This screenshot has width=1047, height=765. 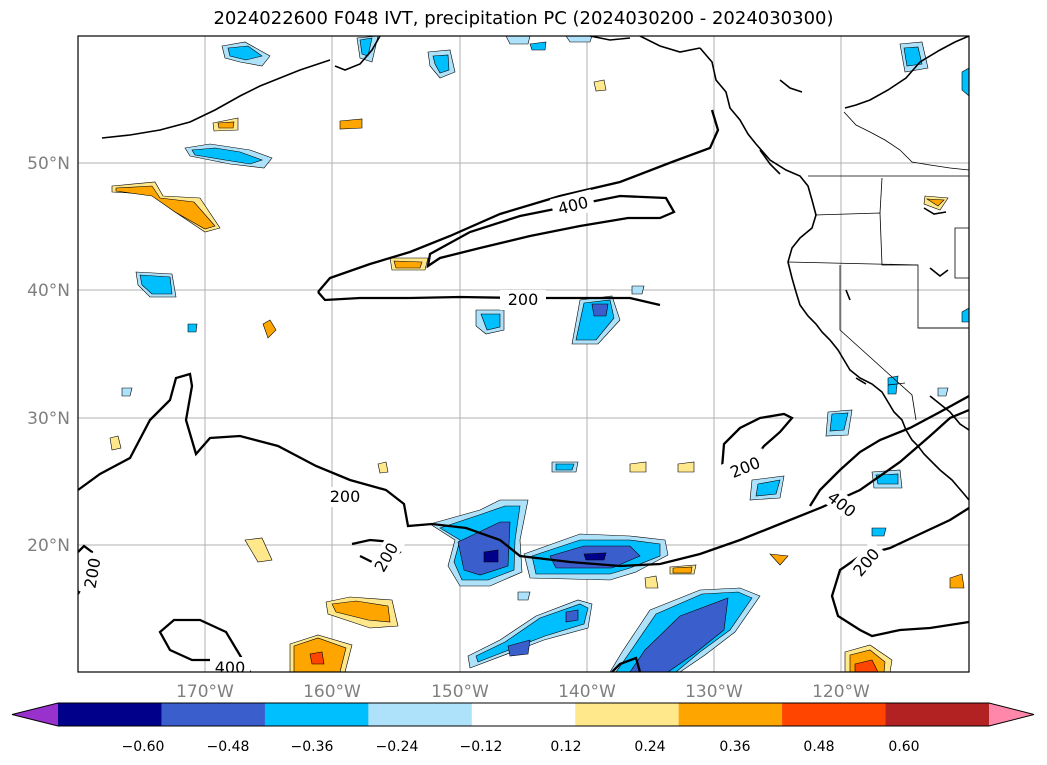 What do you see at coordinates (48, 291) in the screenshot?
I see `lat-label: 40°N` at bounding box center [48, 291].